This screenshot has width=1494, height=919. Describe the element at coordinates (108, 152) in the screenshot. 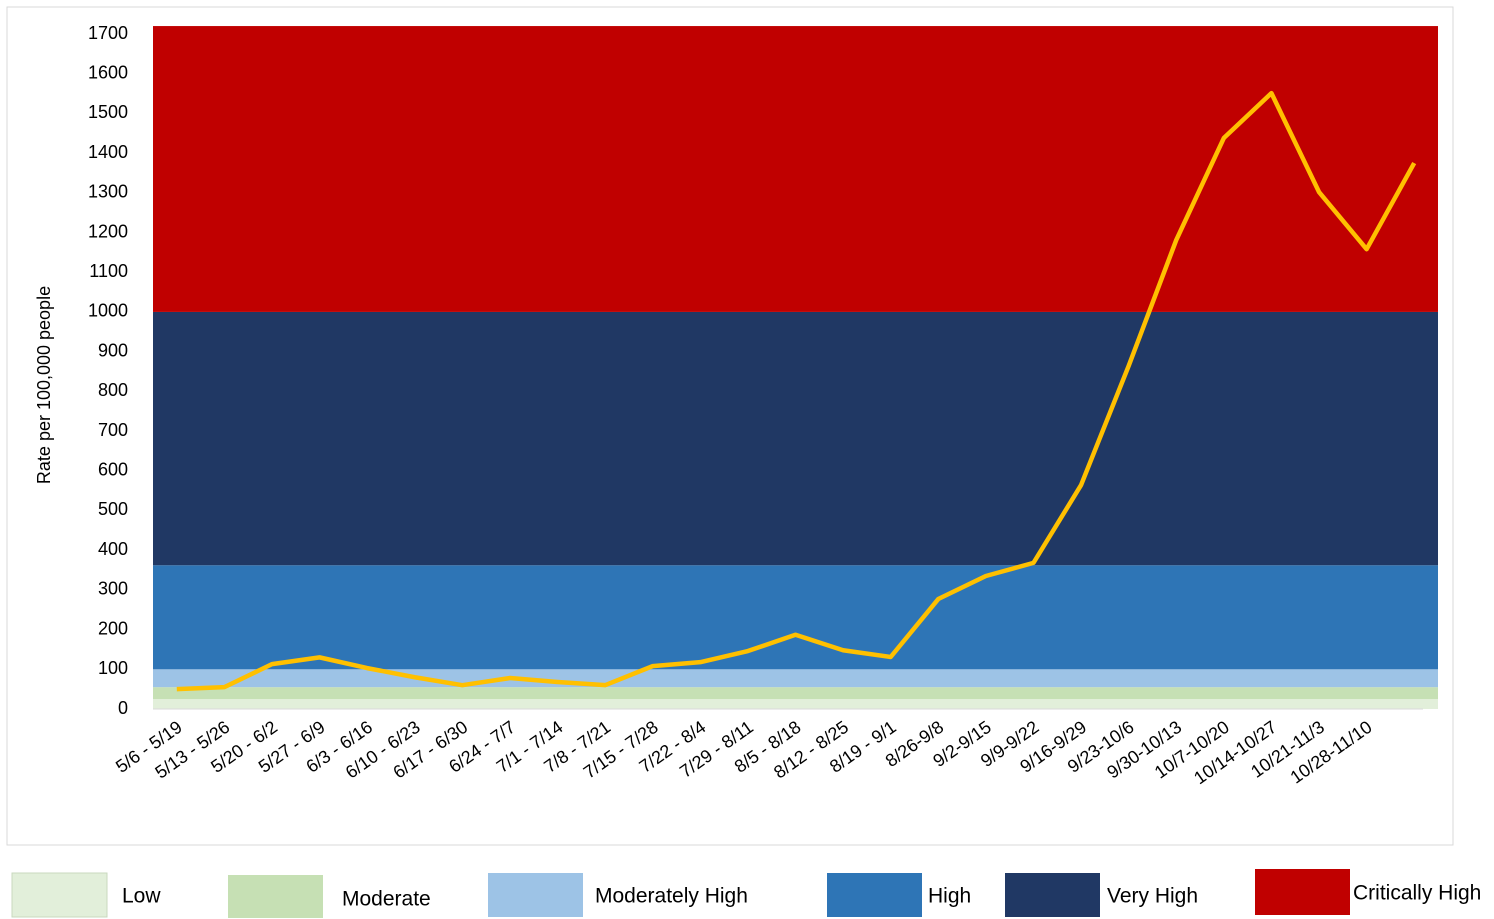

I see `y-tick-label: 1400` at that location.